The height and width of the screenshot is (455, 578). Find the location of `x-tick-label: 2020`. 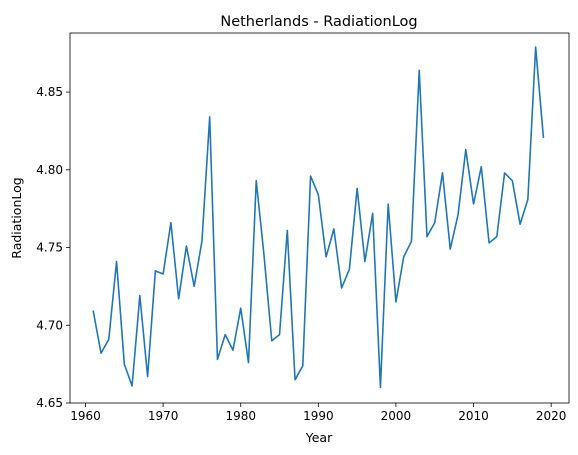

x-tick-label: 2020 is located at coordinates (551, 416).